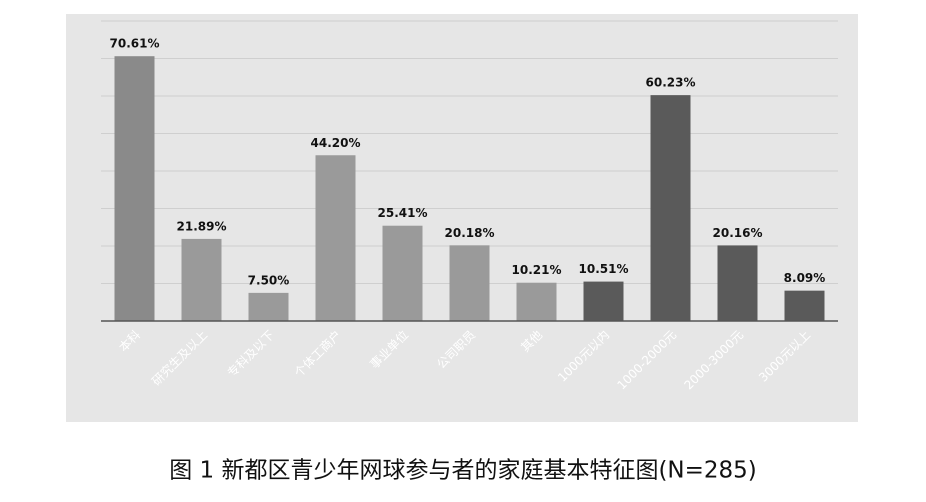 Image resolution: width=926 pixels, height=502 pixels. Describe the element at coordinates (470, 233) in the screenshot. I see `data-label: 20.18%` at that location.